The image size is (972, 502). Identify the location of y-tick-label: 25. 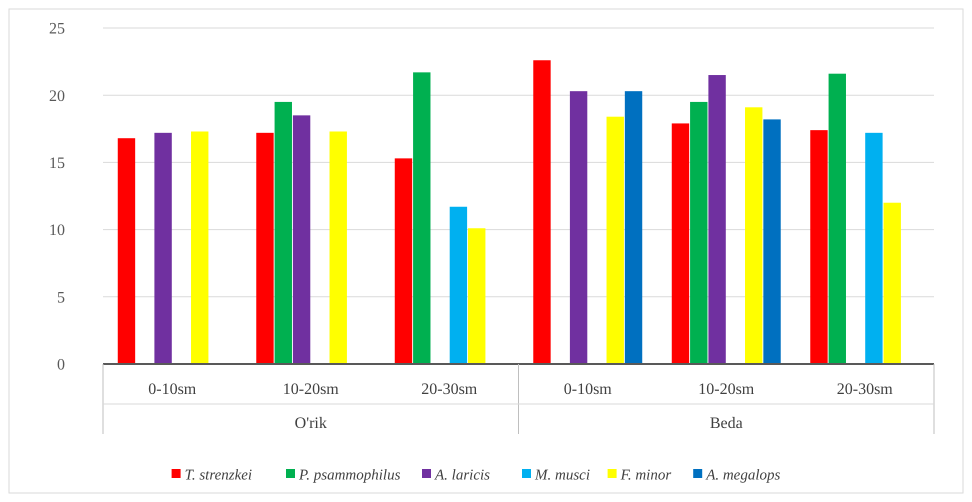
(57, 29).